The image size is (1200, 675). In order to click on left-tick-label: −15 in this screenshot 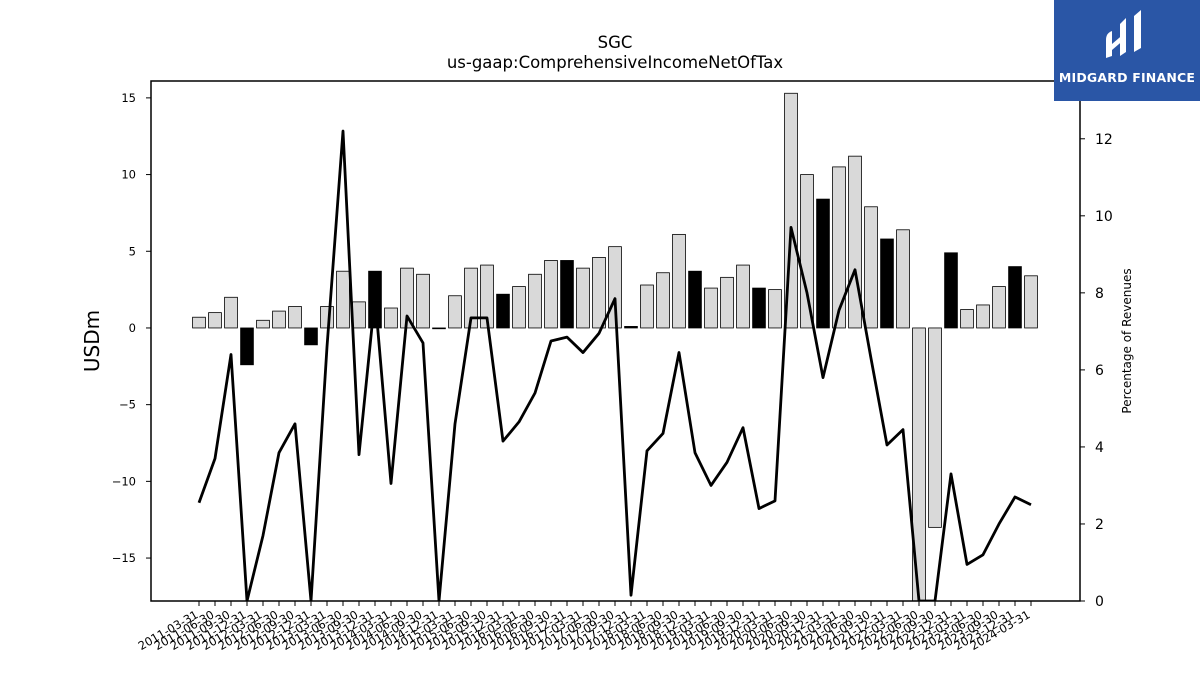, I will do `click(124, 558)`.